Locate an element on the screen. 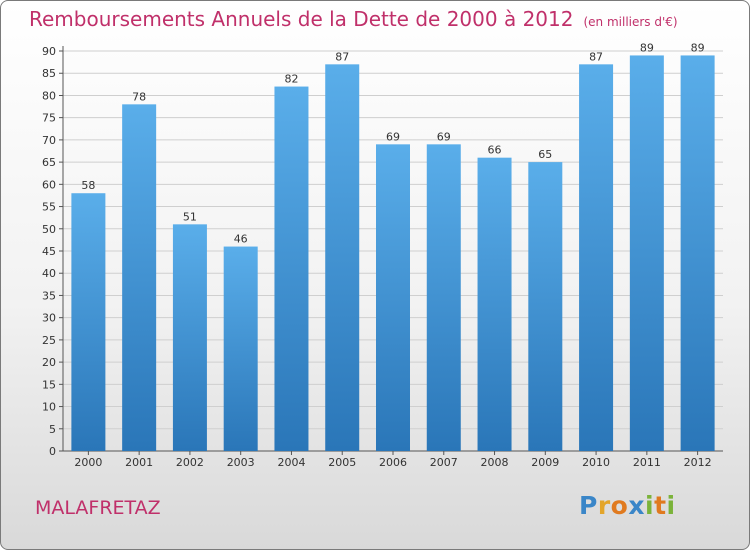 The image size is (750, 550). x-tick-label: 2003 is located at coordinates (241, 462).